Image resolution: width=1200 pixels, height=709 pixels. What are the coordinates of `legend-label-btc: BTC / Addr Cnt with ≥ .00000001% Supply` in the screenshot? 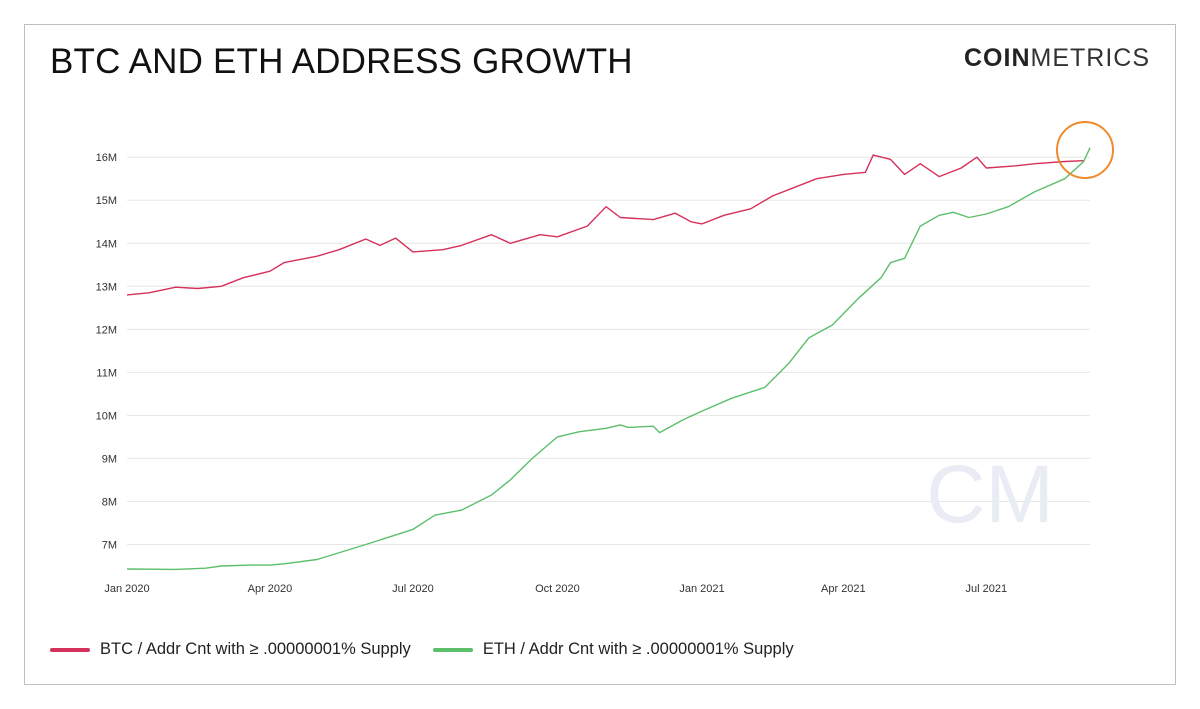 It's located at (255, 649).